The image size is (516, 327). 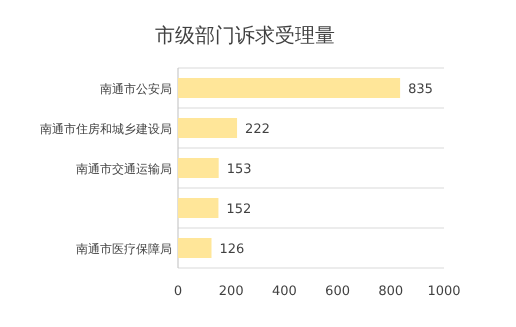 What do you see at coordinates (239, 209) in the screenshot?
I see `data-label: 152` at bounding box center [239, 209].